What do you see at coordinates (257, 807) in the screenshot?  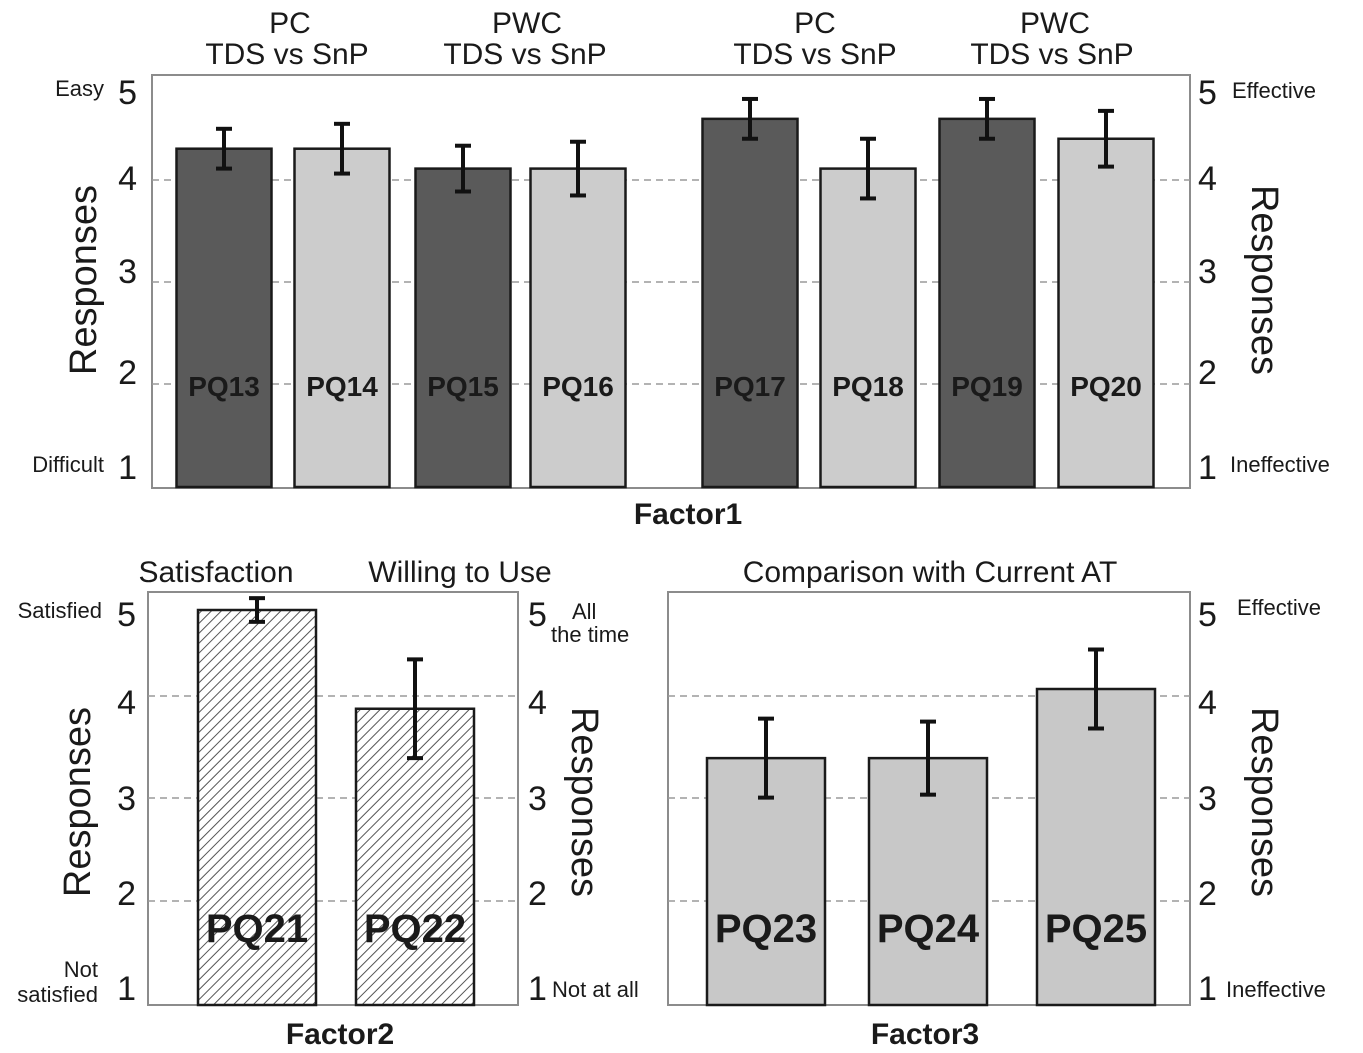 I see `bar-pq21` at bounding box center [257, 807].